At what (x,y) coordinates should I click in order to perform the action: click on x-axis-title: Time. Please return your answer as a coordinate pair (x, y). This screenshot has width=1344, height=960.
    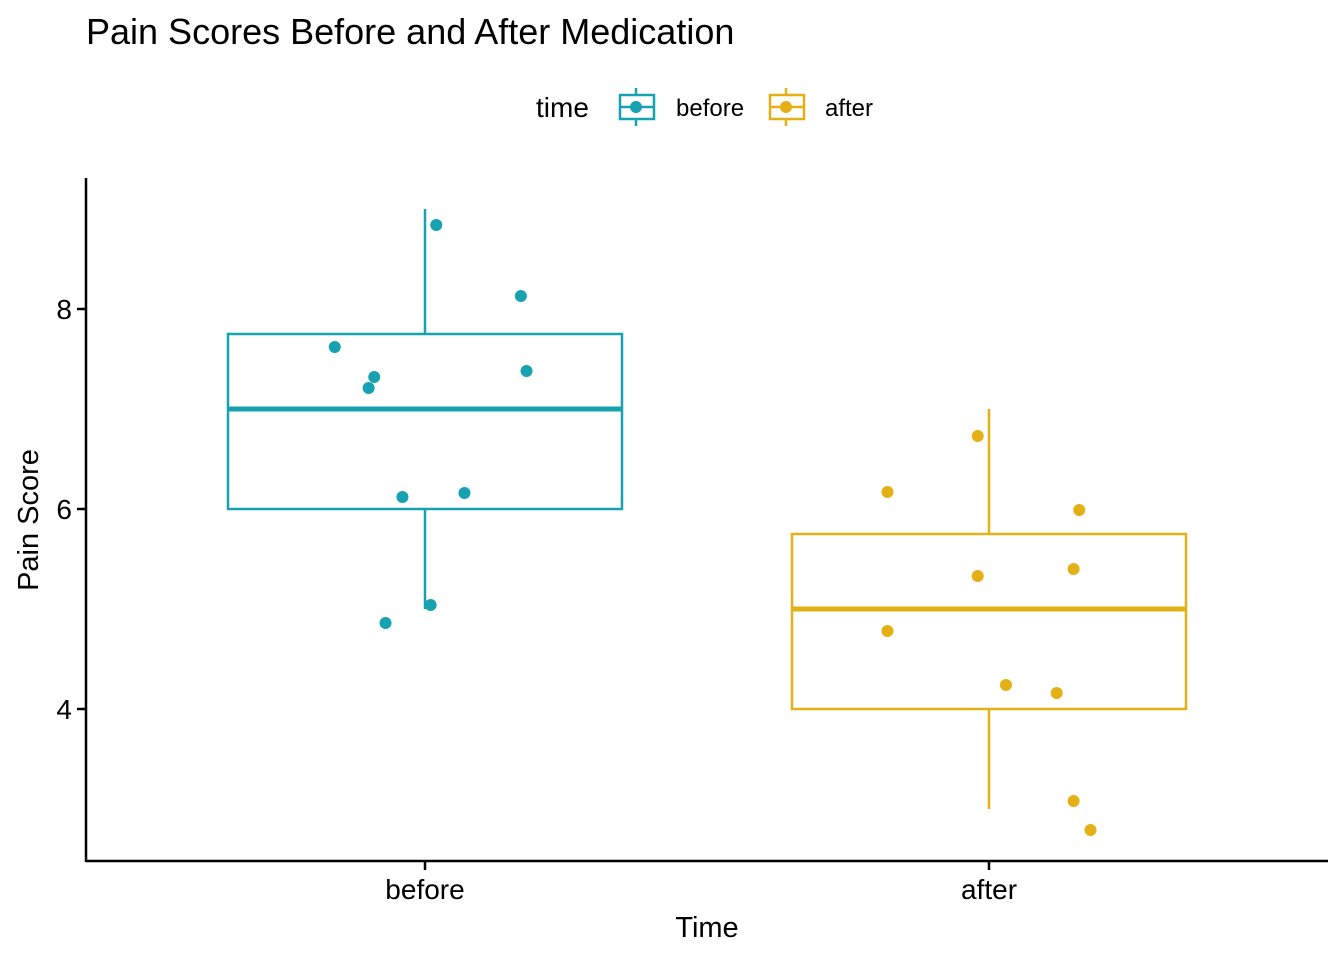
    Looking at the image, I should click on (706, 928).